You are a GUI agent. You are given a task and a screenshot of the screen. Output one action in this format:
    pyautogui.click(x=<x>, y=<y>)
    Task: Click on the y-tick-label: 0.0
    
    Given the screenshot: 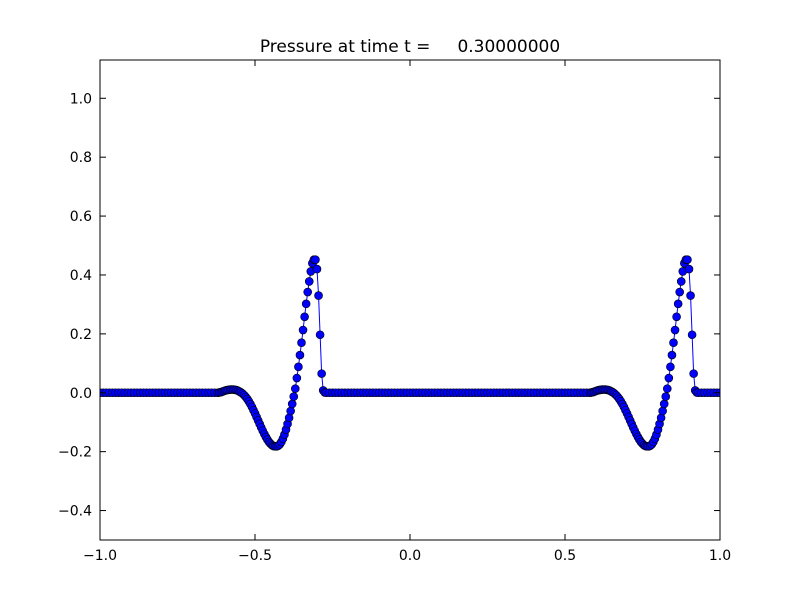 What is the action you would take?
    pyautogui.click(x=81, y=394)
    